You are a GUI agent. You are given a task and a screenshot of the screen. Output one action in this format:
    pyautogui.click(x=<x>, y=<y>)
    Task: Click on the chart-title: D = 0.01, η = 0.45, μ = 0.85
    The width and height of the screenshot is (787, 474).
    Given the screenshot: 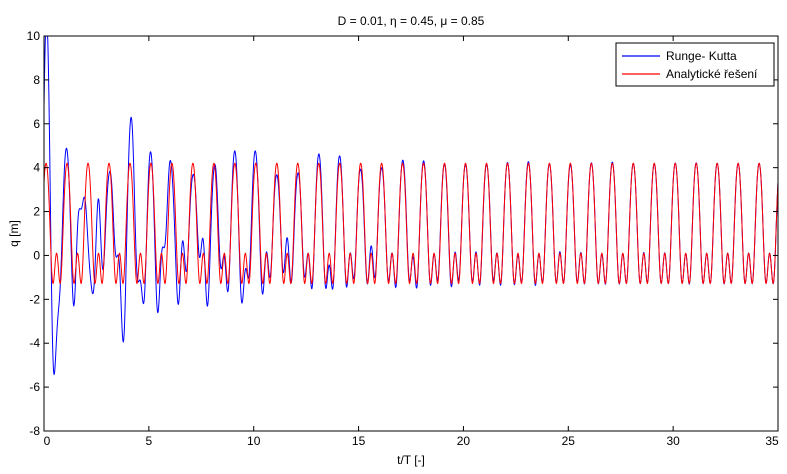 What is the action you would take?
    pyautogui.click(x=411, y=21)
    